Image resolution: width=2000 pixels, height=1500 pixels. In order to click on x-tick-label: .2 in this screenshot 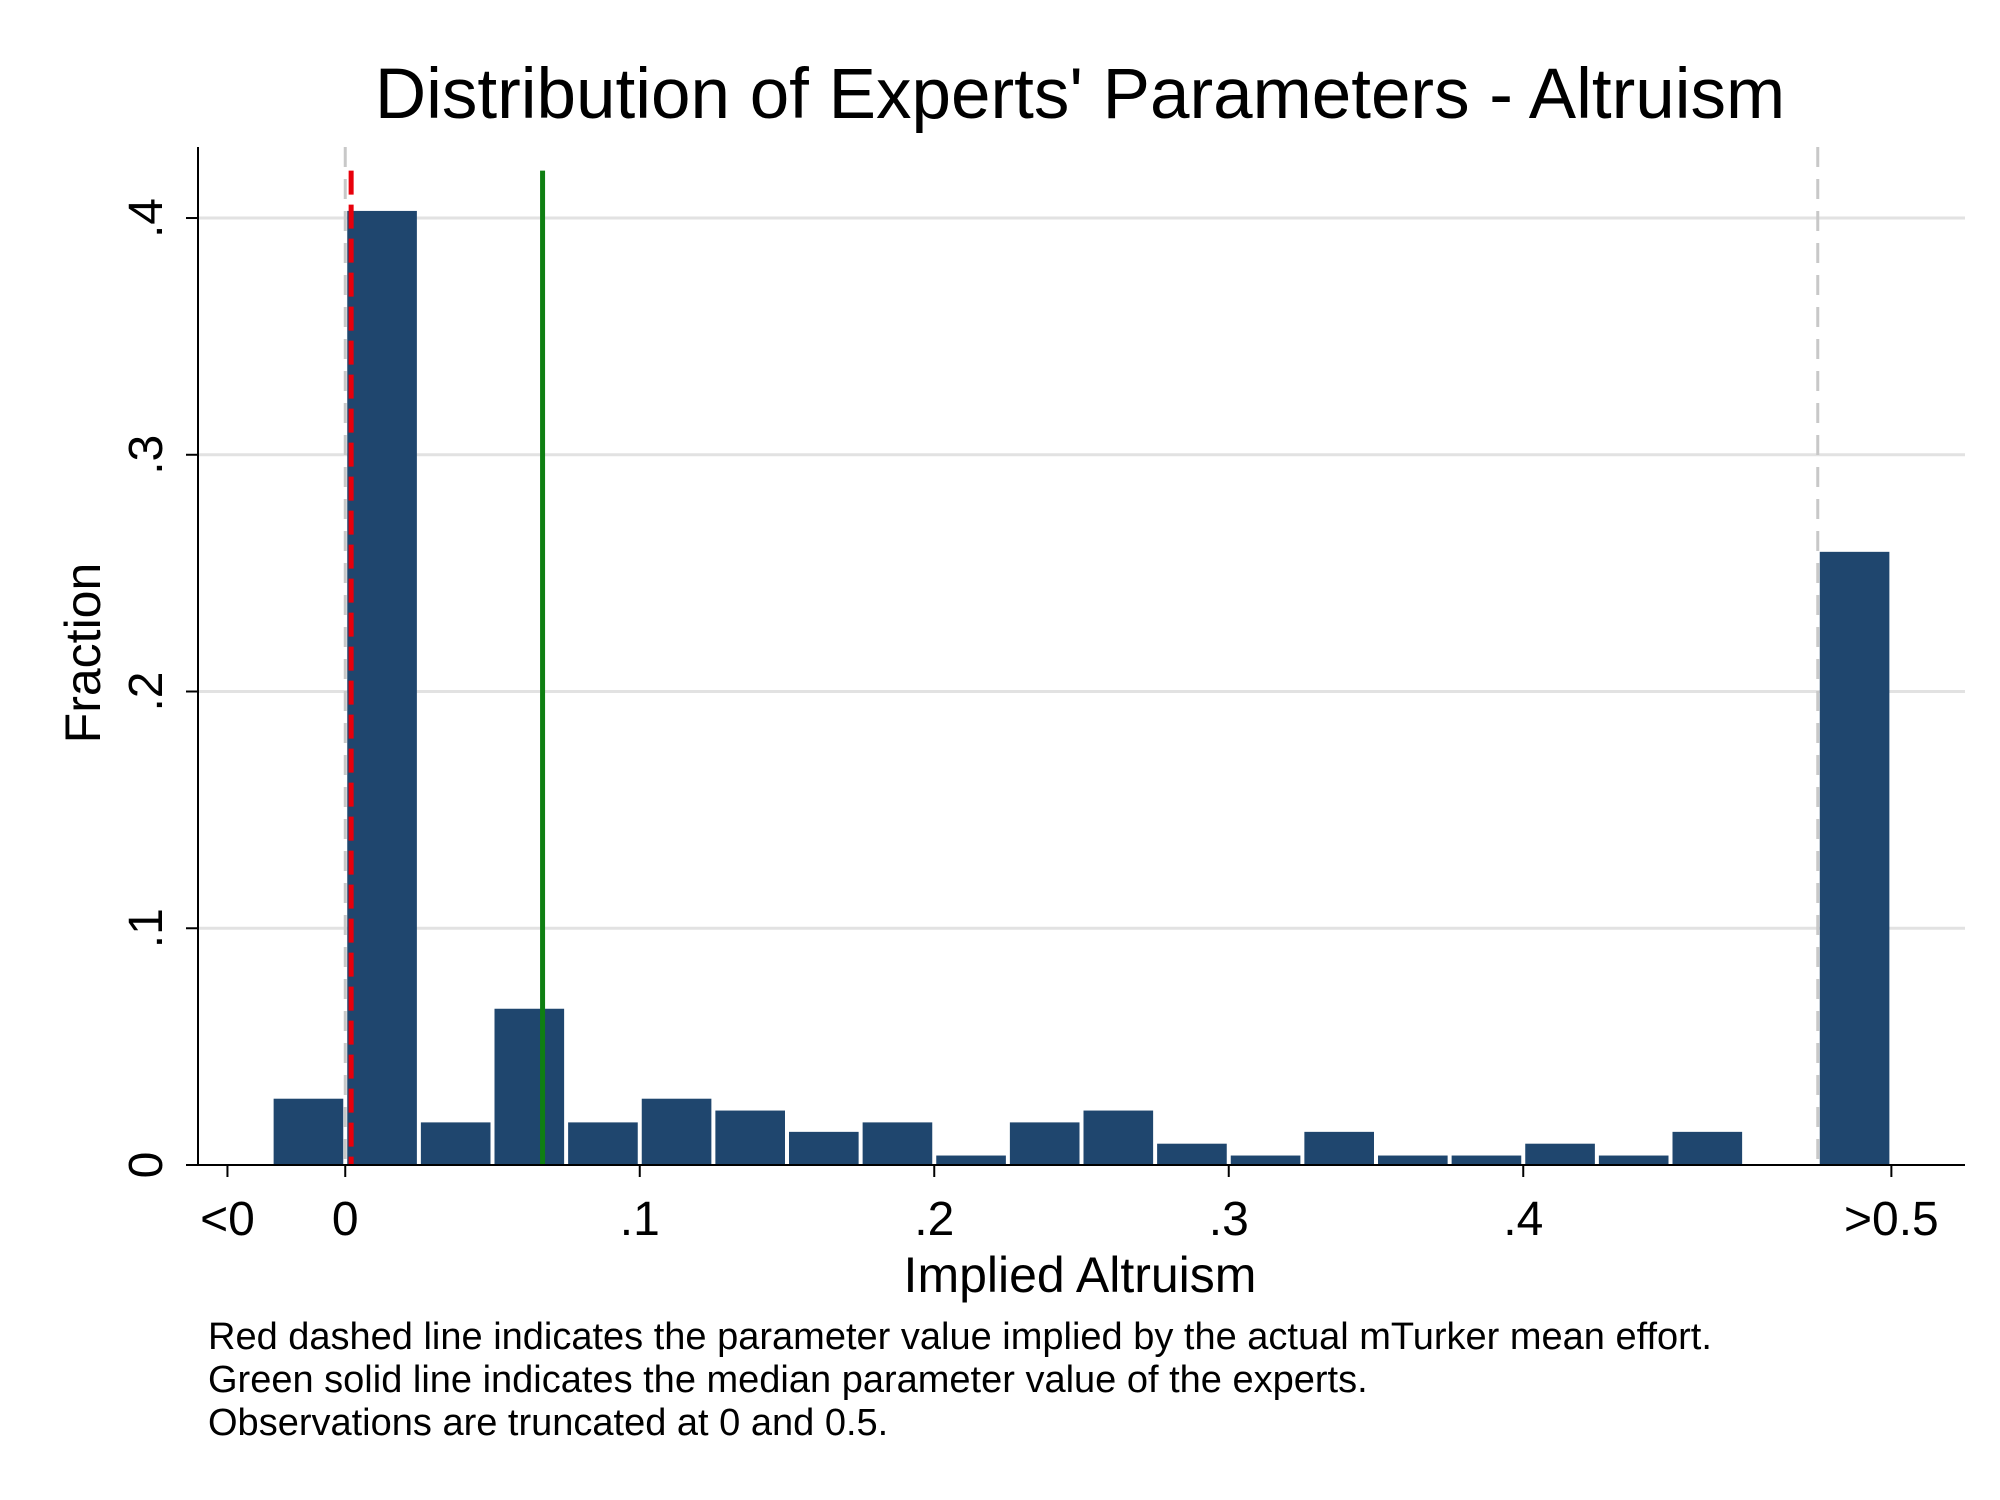, I will do `click(934, 1219)`.